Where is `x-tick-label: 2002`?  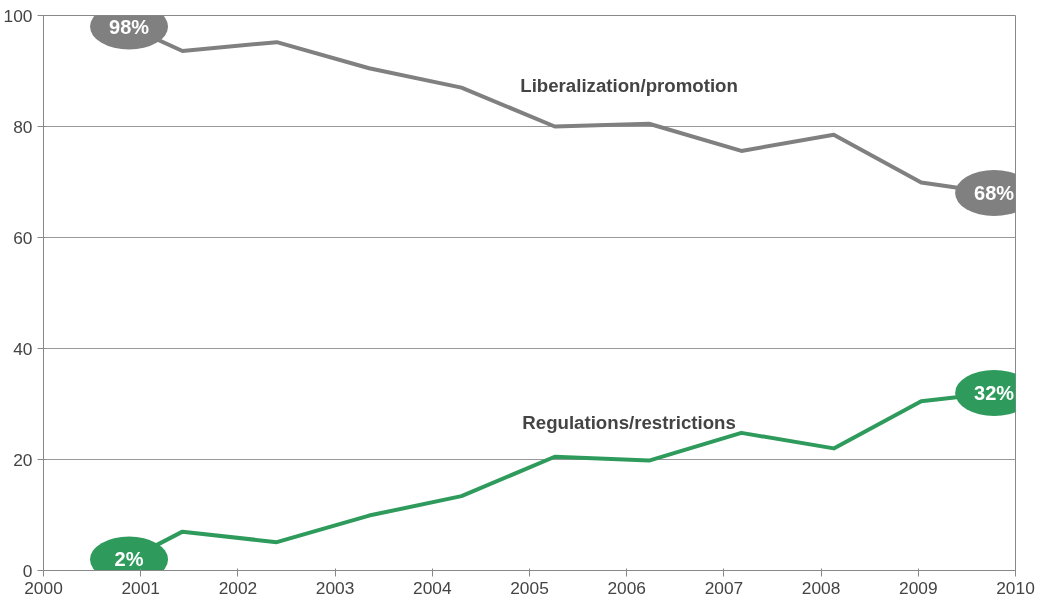 x-tick-label: 2002 is located at coordinates (238, 587).